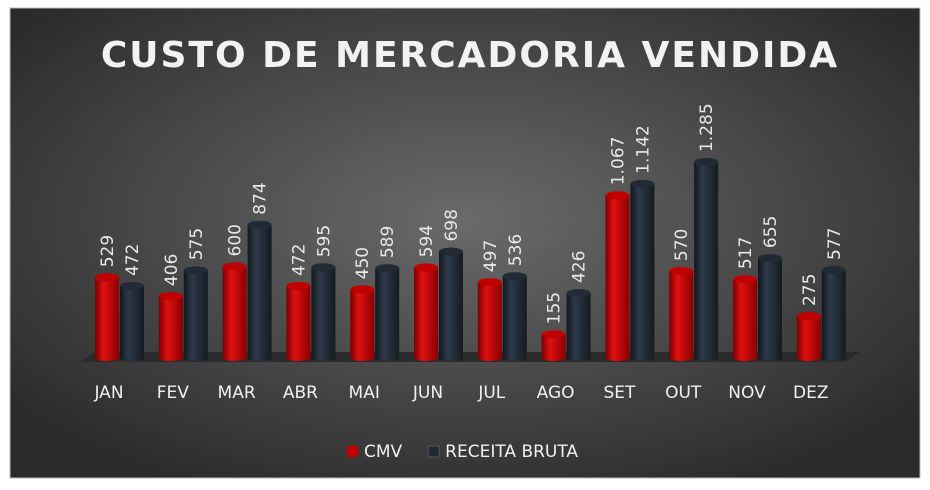  What do you see at coordinates (363, 263) in the screenshot?
I see `data-label: 450` at bounding box center [363, 263].